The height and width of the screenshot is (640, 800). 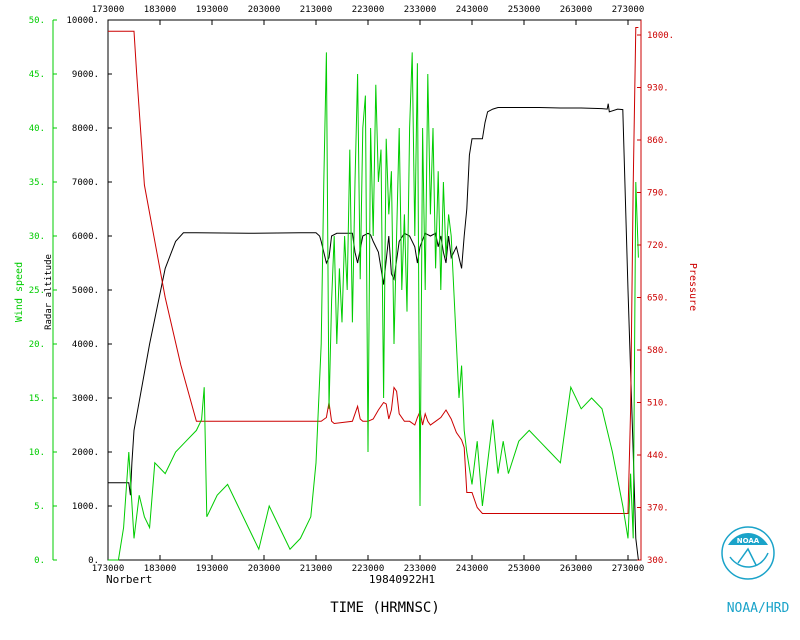 I want to click on wind-tick-label: 5., so click(x=39, y=507).